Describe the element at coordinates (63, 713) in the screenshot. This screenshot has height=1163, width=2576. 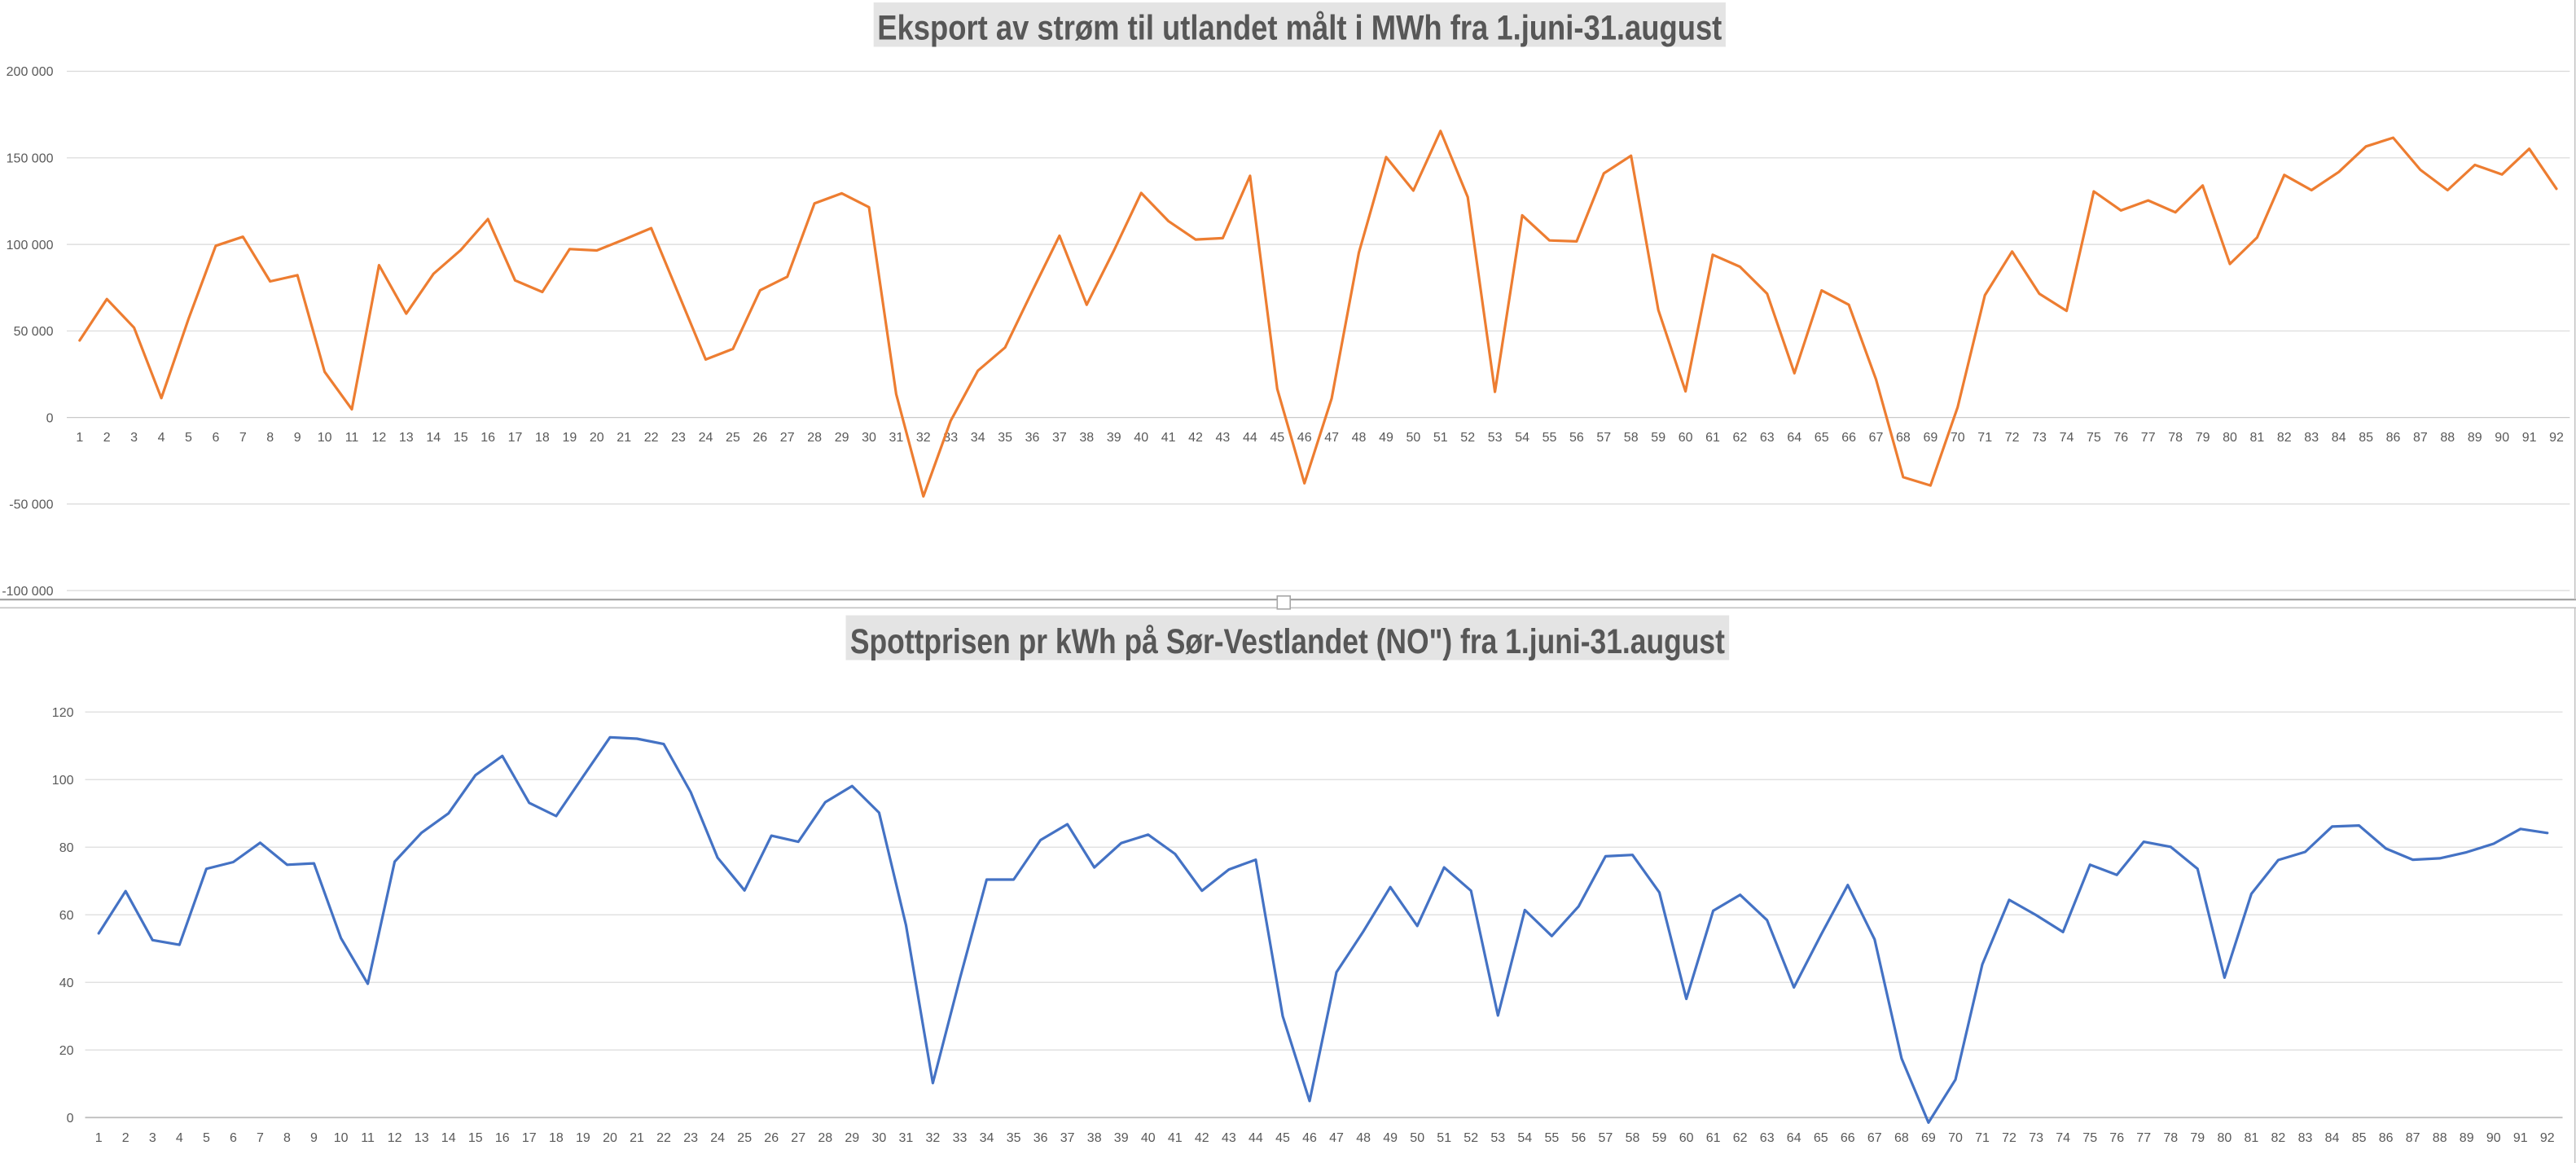
I see `svg-text: 120` at that location.